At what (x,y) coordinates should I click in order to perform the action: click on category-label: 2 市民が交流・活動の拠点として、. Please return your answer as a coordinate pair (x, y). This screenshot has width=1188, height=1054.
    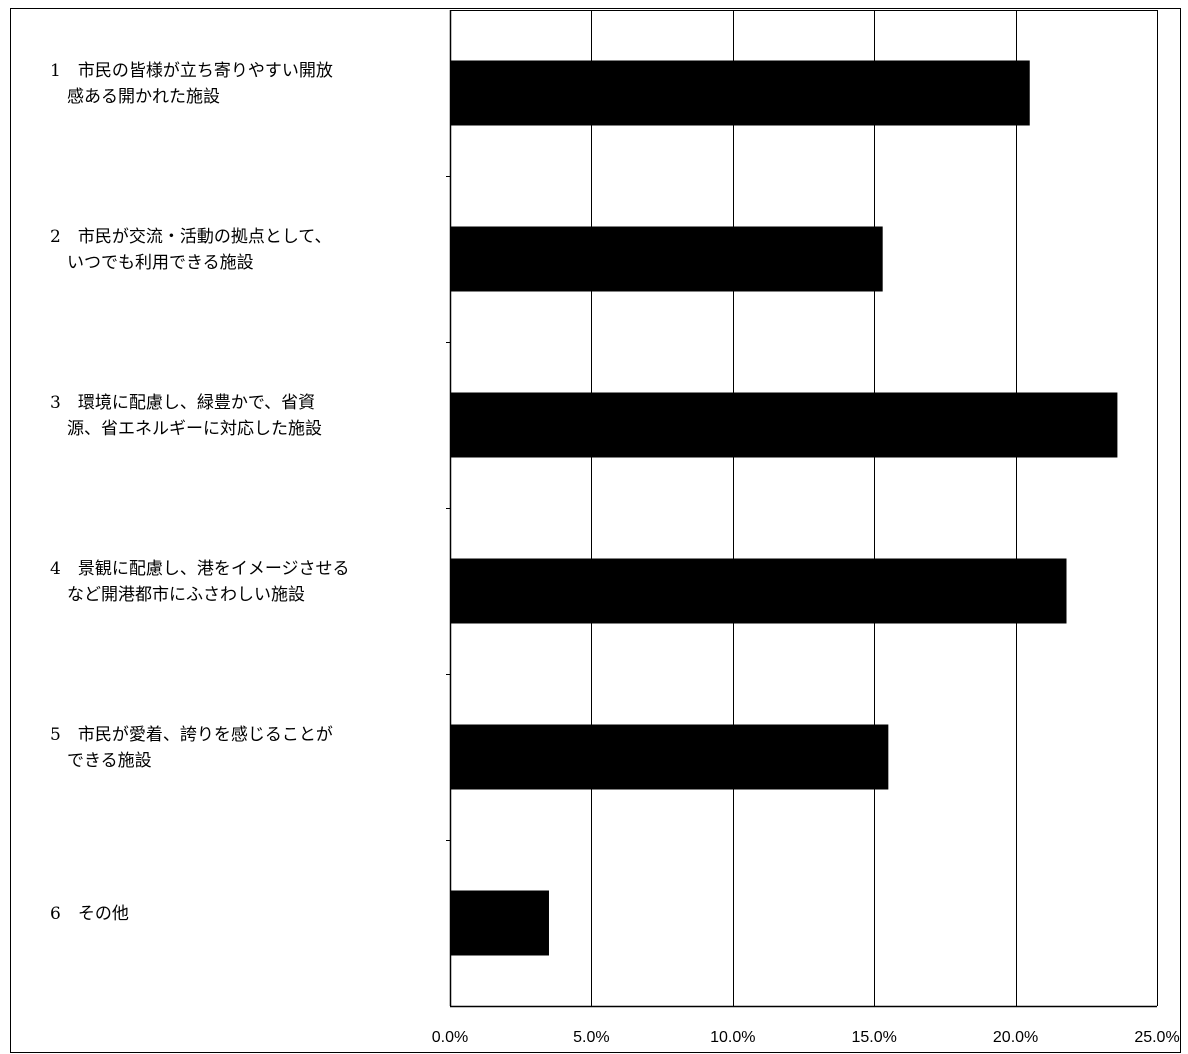
    Looking at the image, I should click on (190, 237).